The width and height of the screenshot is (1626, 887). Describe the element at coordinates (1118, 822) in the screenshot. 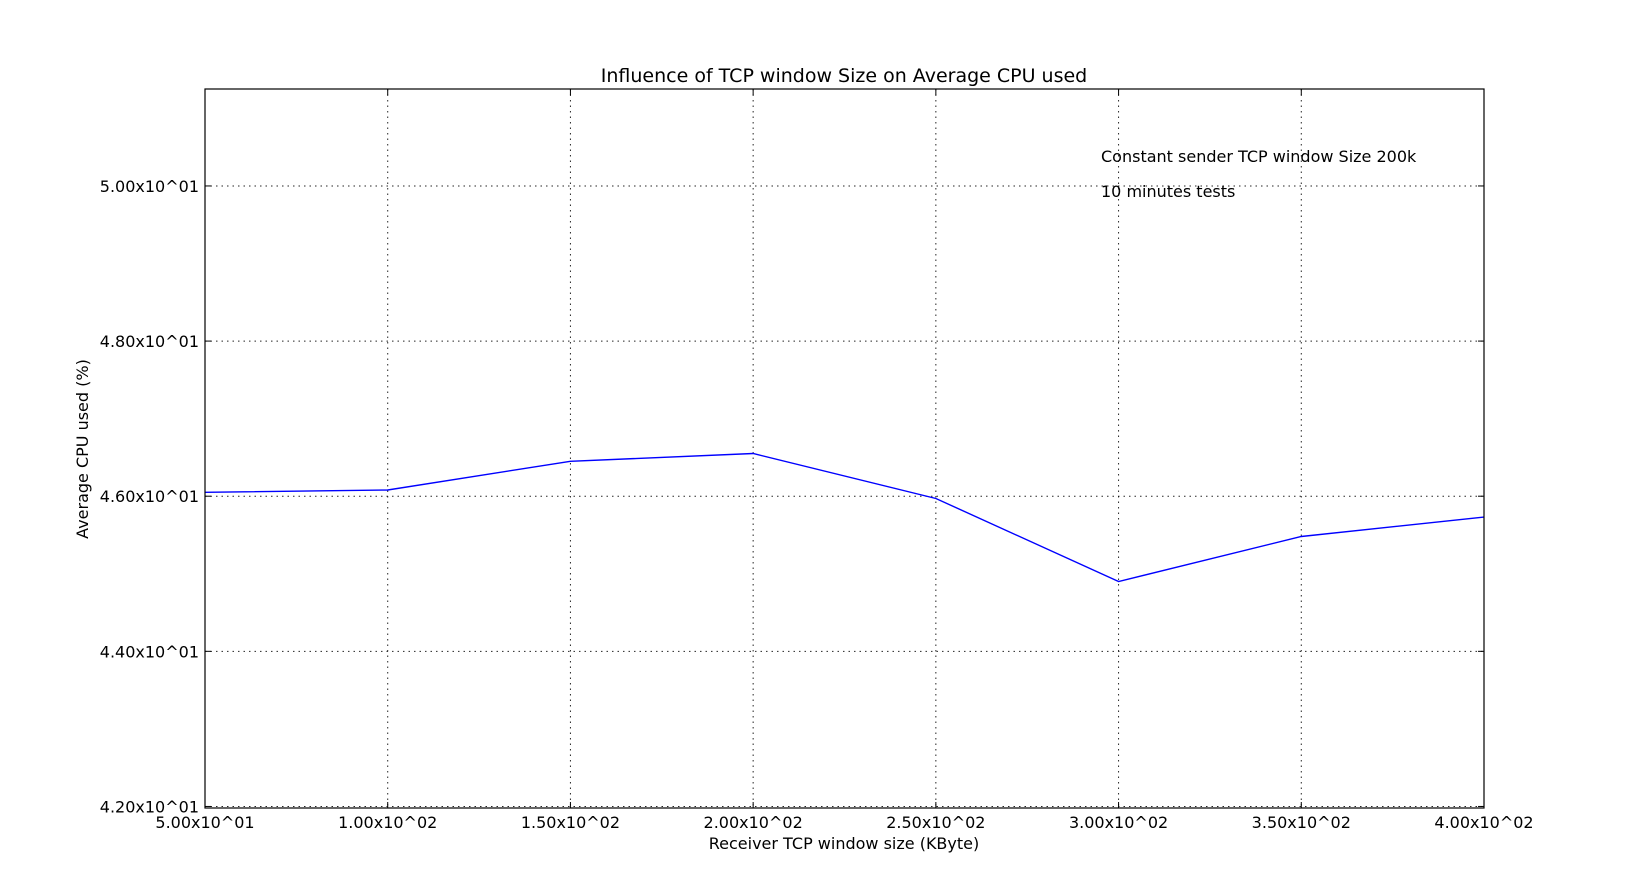

I see `x-tick-label: 3.00x10^02` at that location.